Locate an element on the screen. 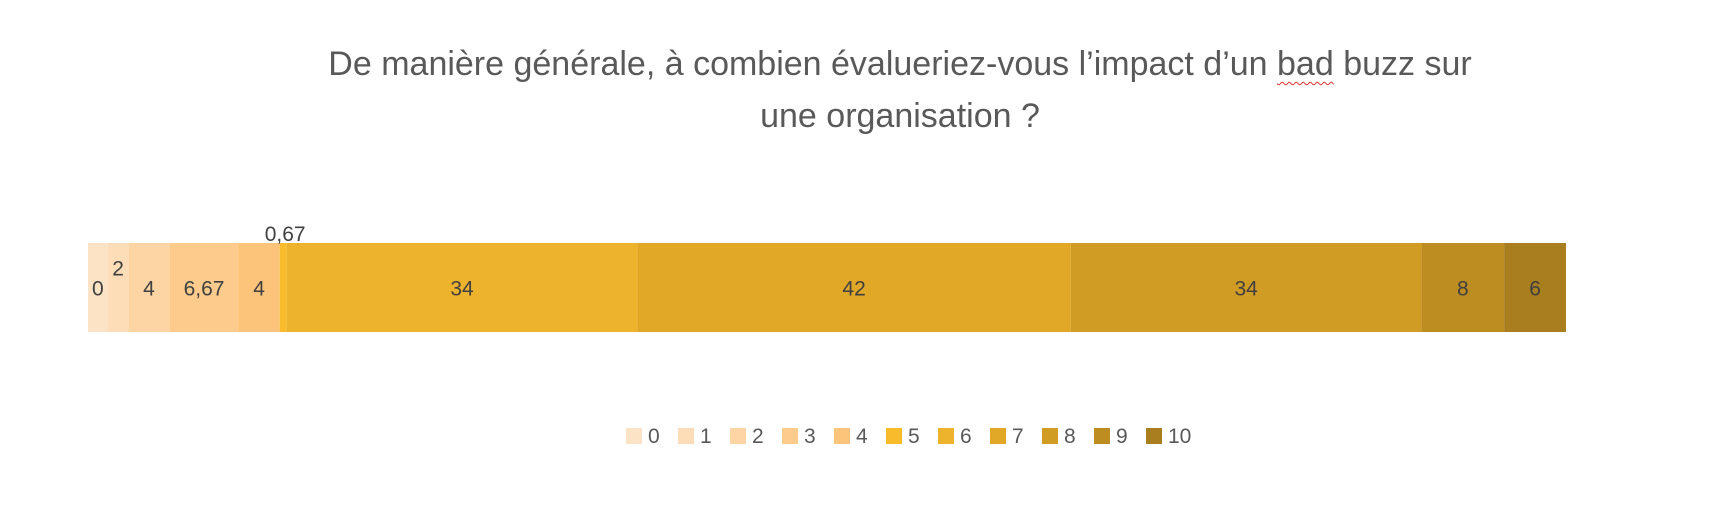 Image resolution: width=1714 pixels, height=512 pixels. legend-label-1: 1 is located at coordinates (706, 436).